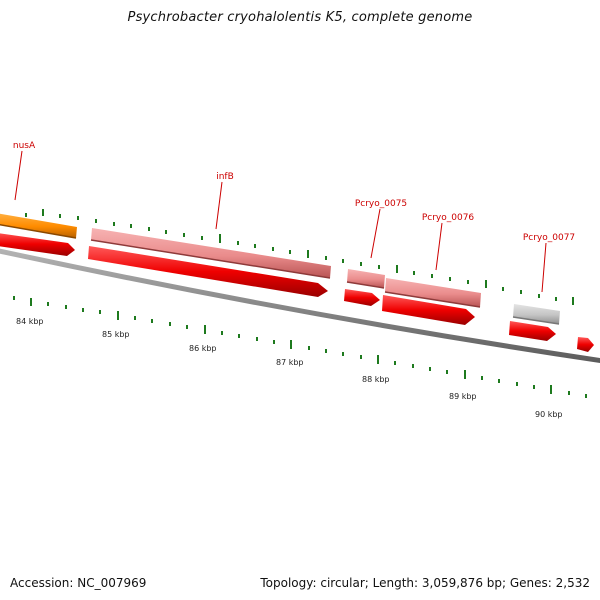 This screenshot has height=600, width=600. What do you see at coordinates (585, 344) in the screenshot?
I see `cds-arrow-next` at bounding box center [585, 344].